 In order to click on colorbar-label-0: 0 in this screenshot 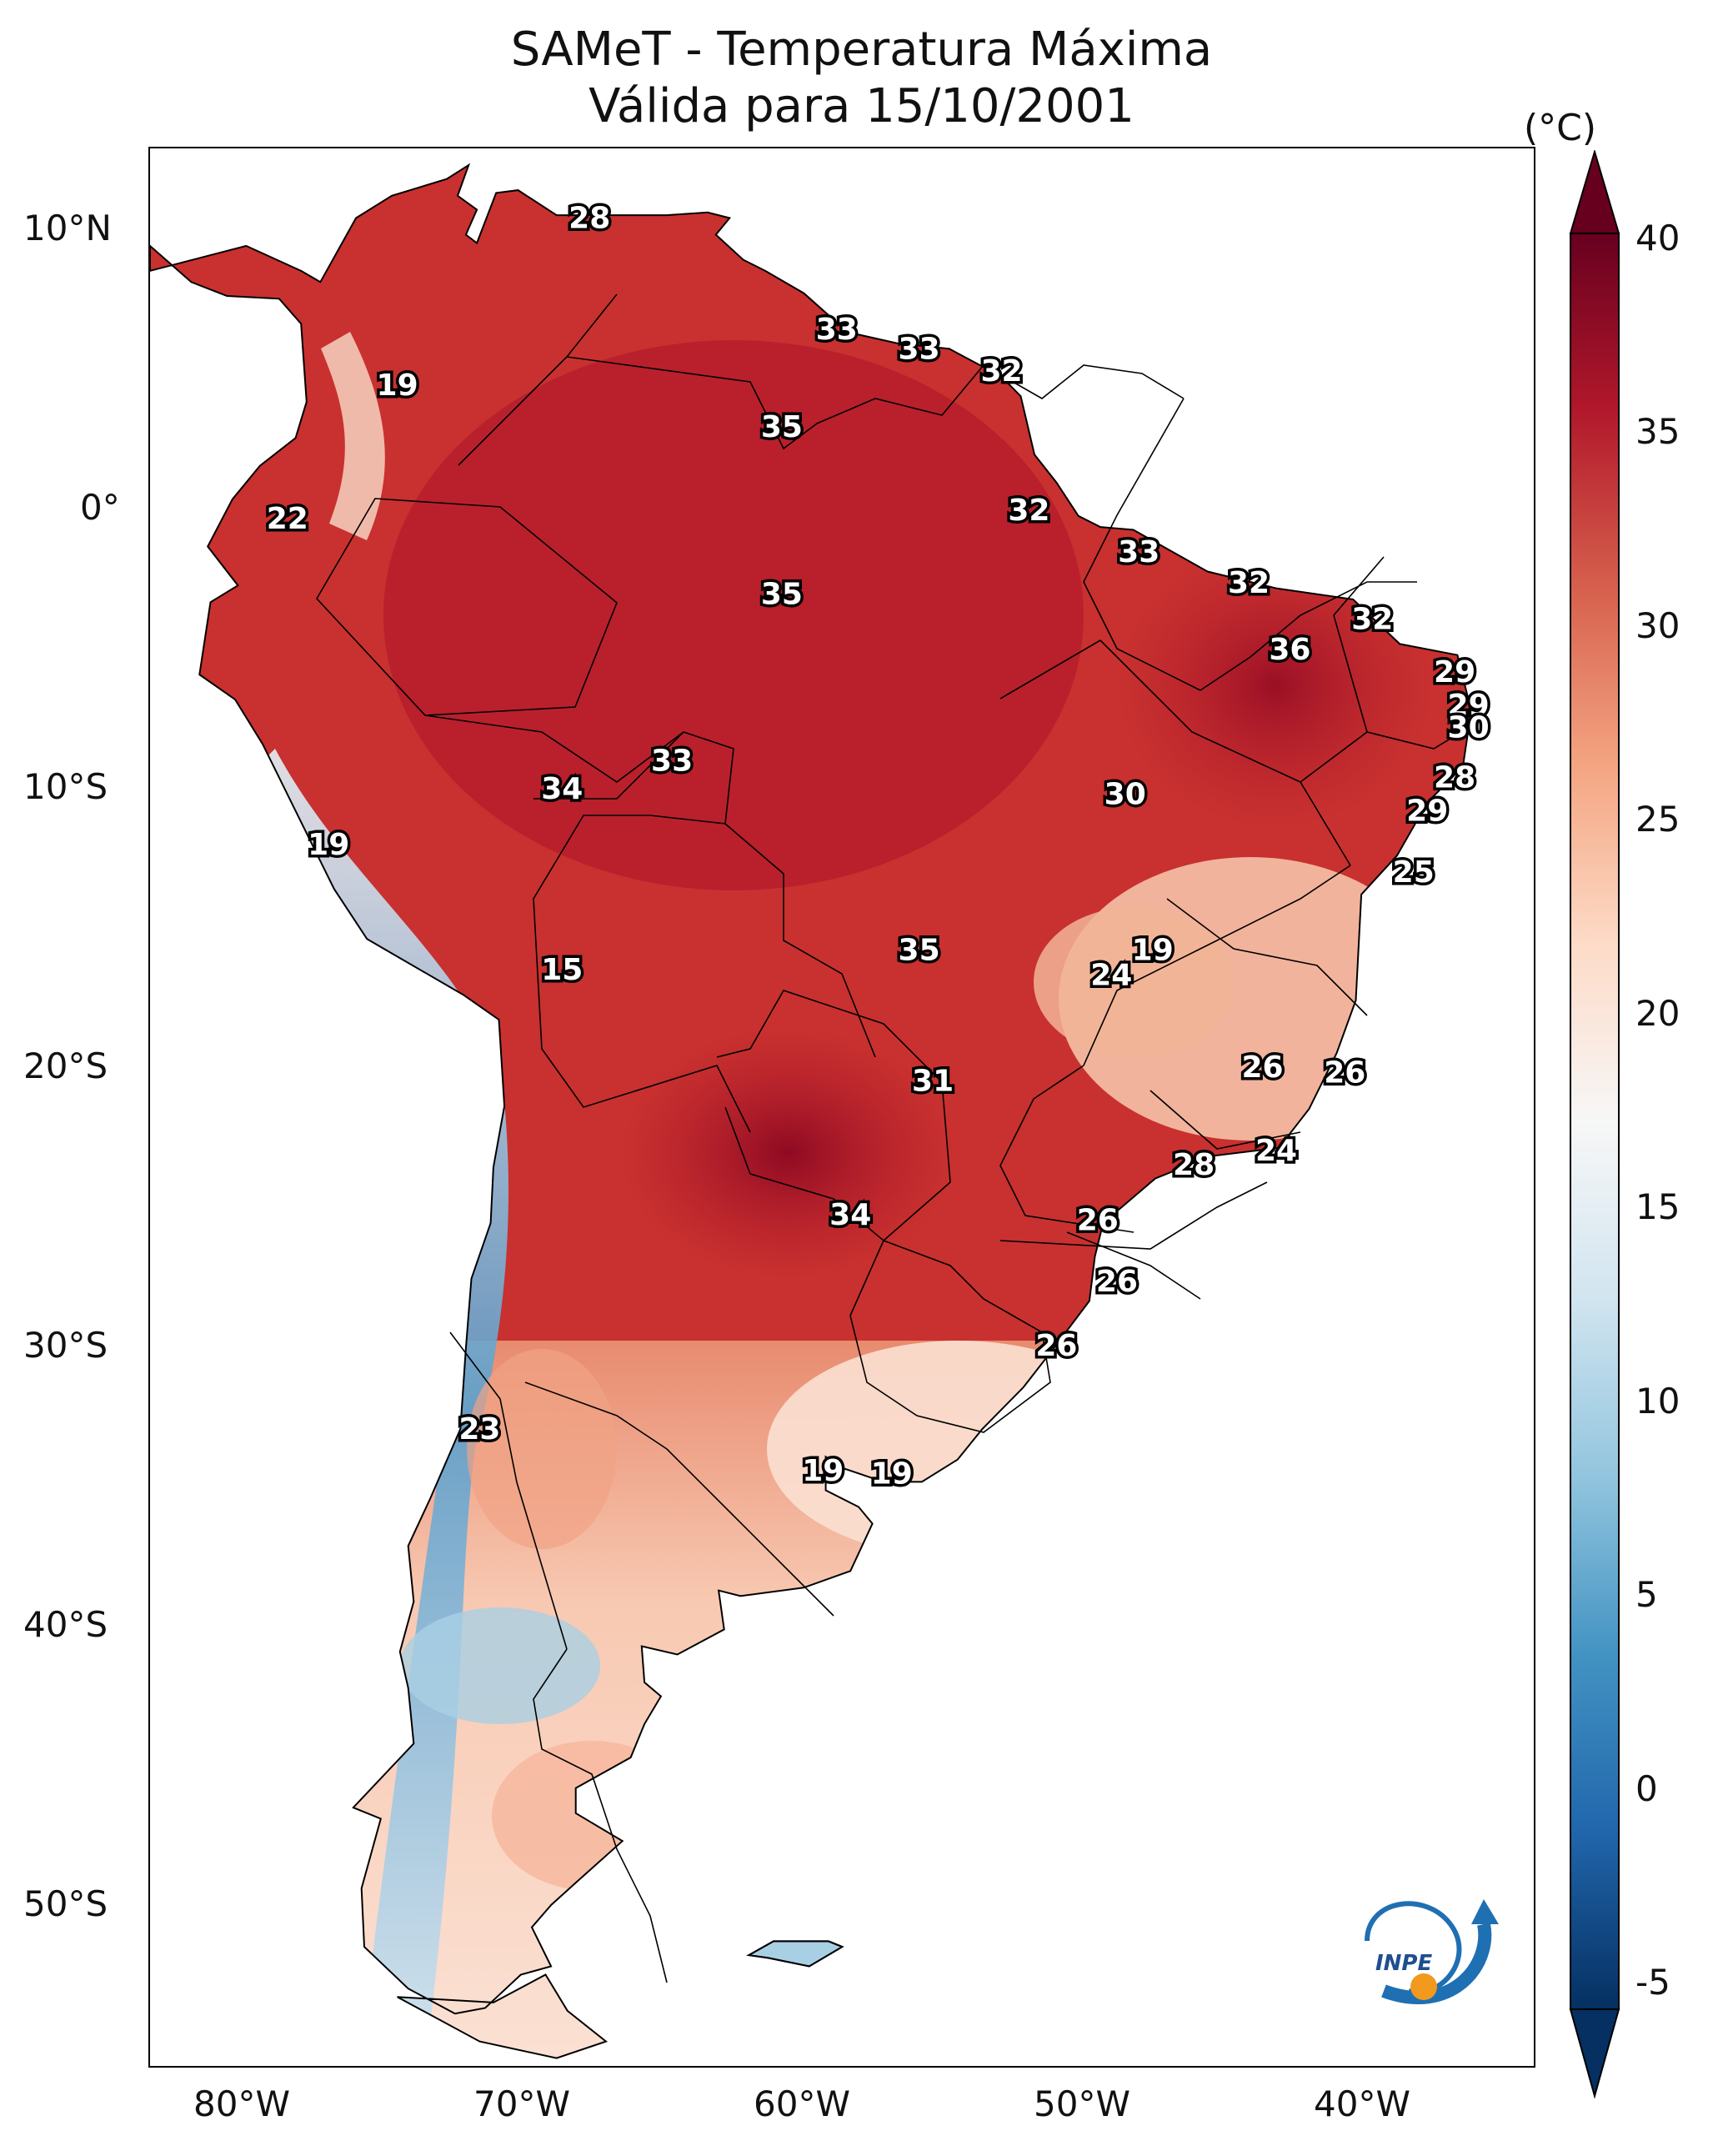, I will do `click(1646, 1788)`.